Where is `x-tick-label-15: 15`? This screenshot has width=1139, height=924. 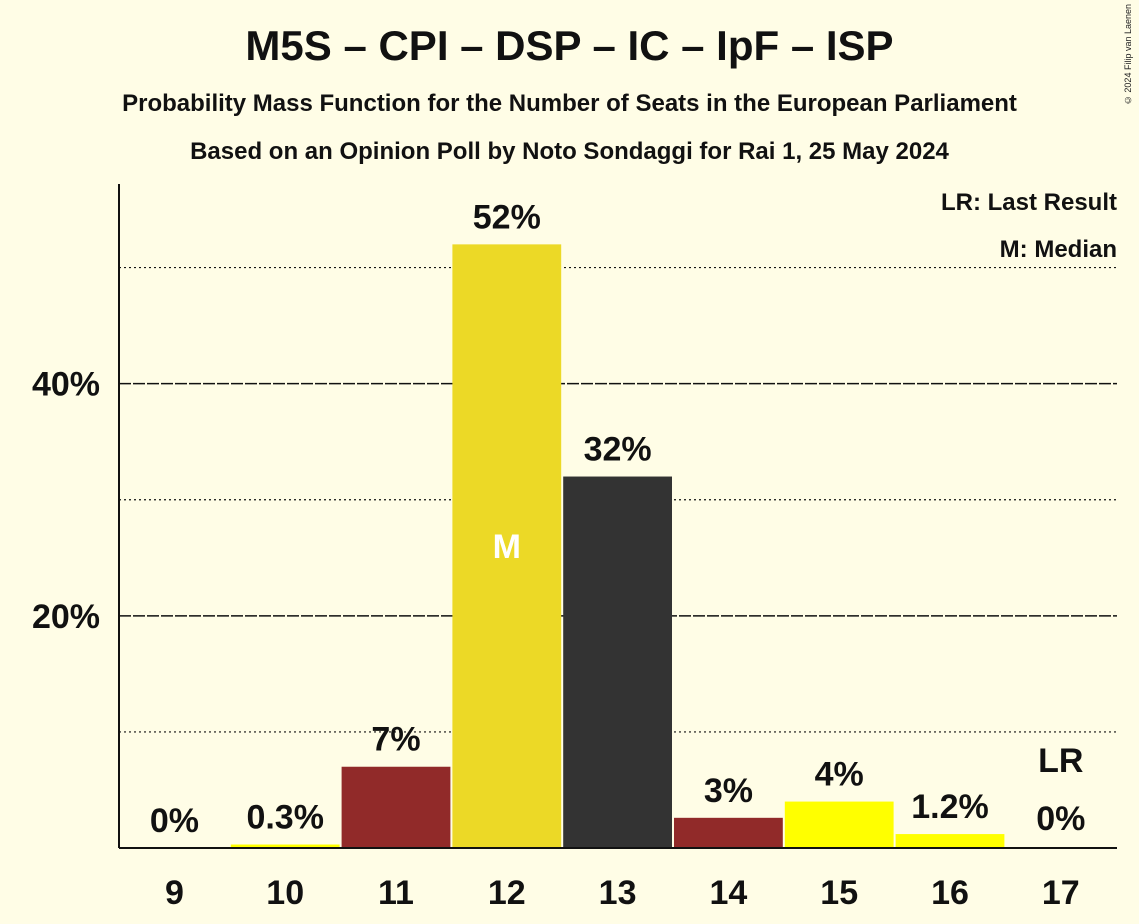 x-tick-label-15: 15 is located at coordinates (839, 893).